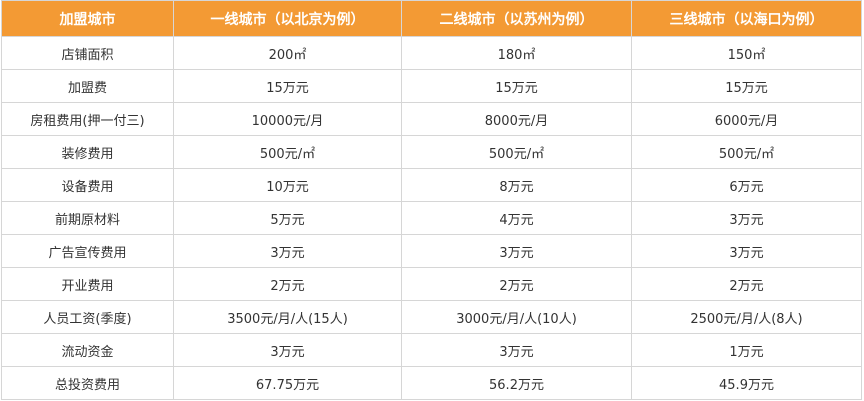  I want to click on row-label: 前期原材料, so click(87, 218).